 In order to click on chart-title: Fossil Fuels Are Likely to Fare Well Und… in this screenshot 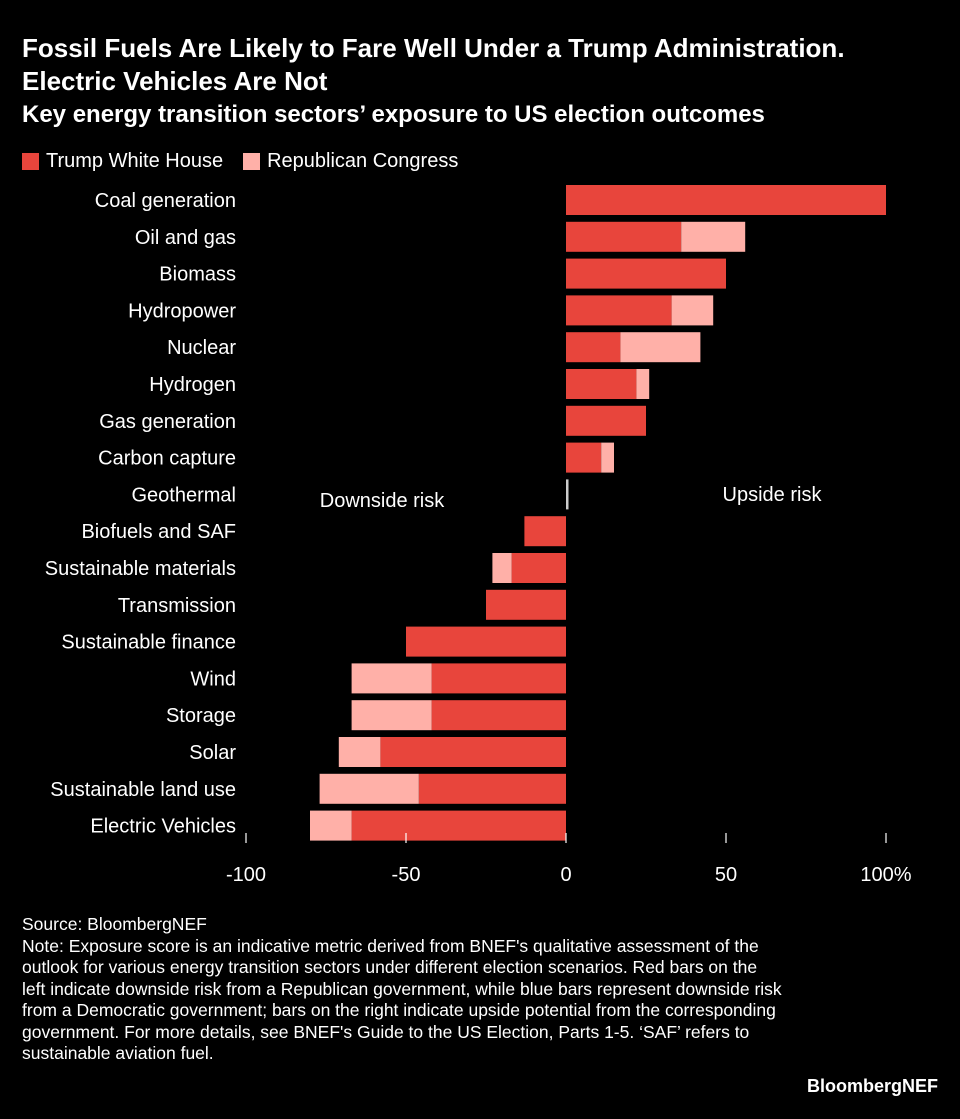, I will do `click(433, 64)`.